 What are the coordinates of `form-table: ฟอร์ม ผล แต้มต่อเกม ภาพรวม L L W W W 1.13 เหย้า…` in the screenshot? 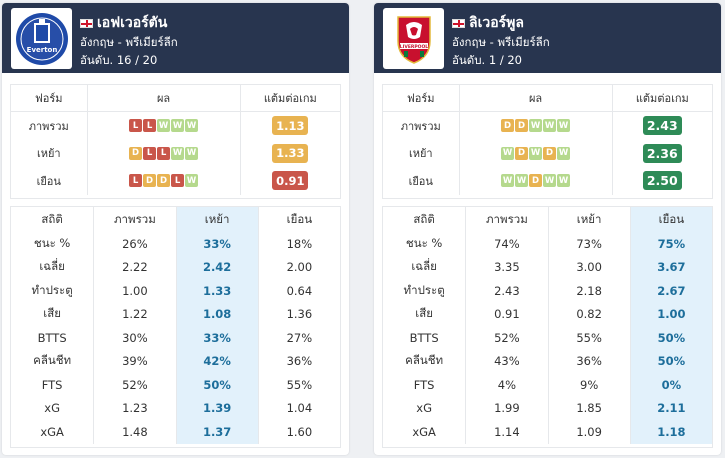 It's located at (175, 141).